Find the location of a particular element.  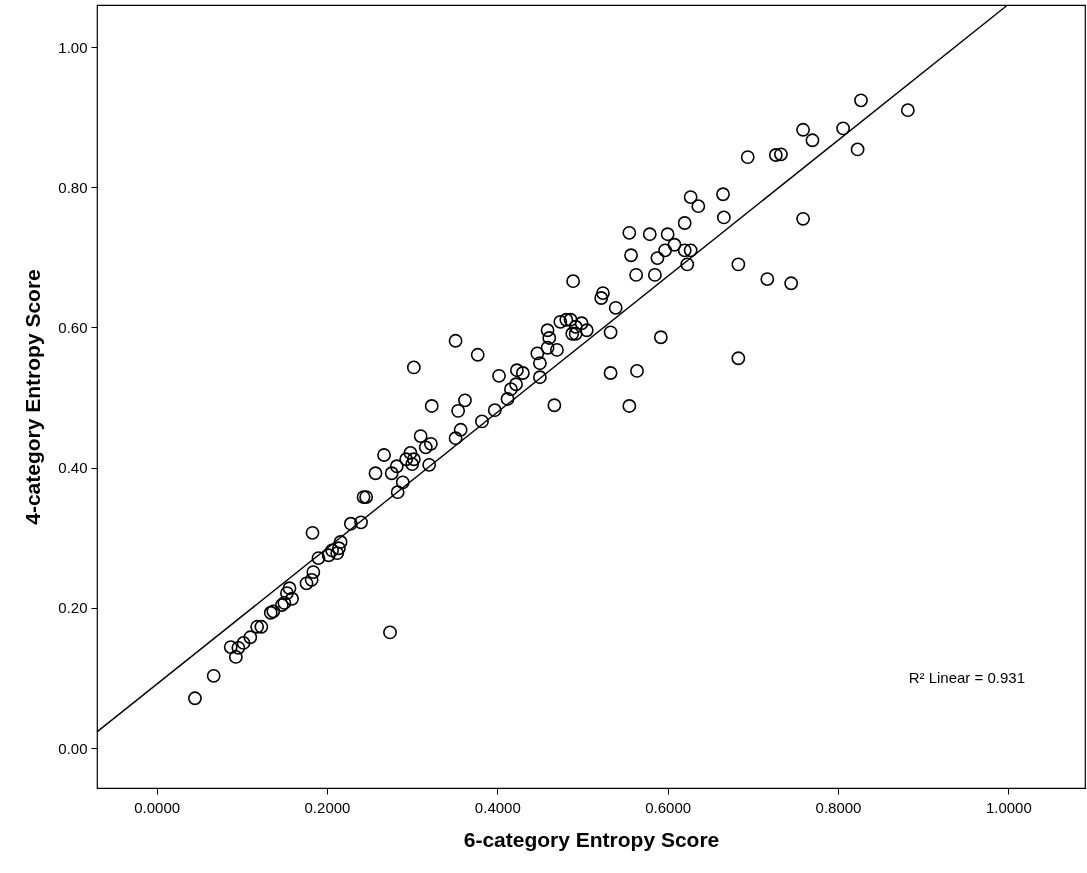

y-tick-label: 0.40 is located at coordinates (73, 468).